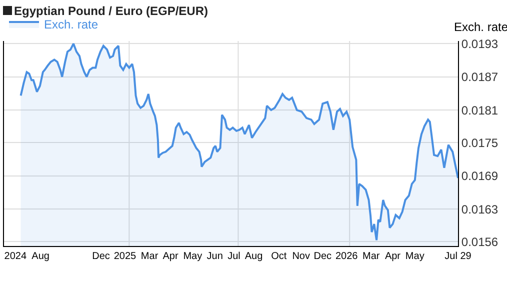  Describe the element at coordinates (479, 143) in the screenshot. I see `y-tick-label: 0.0175` at that location.